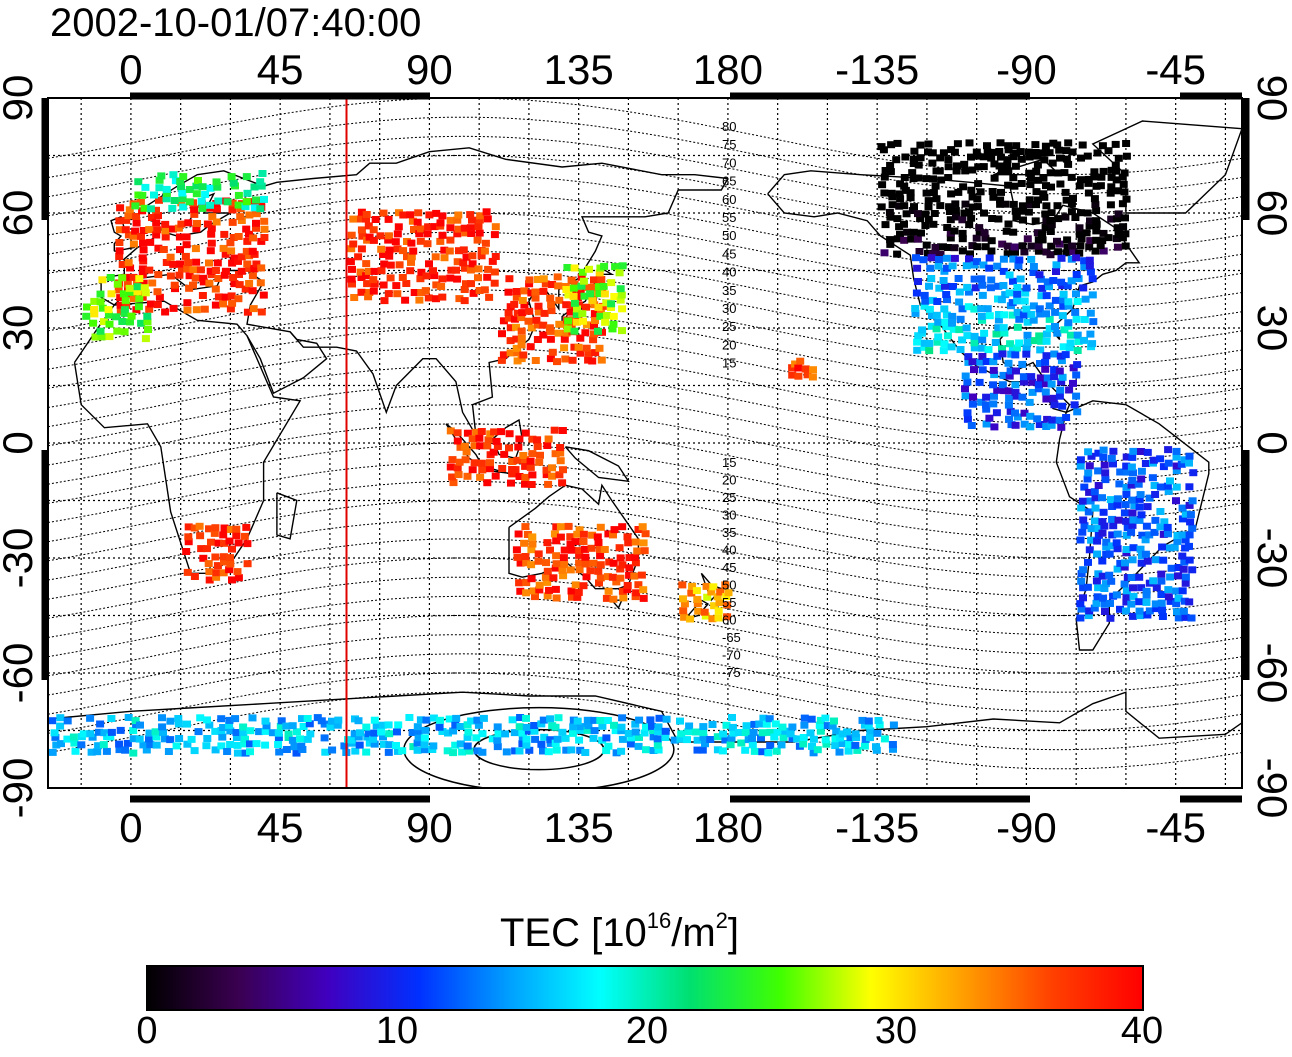 This screenshot has width=1292, height=1057. I want to click on top-lon-tick: -135, so click(877, 69).